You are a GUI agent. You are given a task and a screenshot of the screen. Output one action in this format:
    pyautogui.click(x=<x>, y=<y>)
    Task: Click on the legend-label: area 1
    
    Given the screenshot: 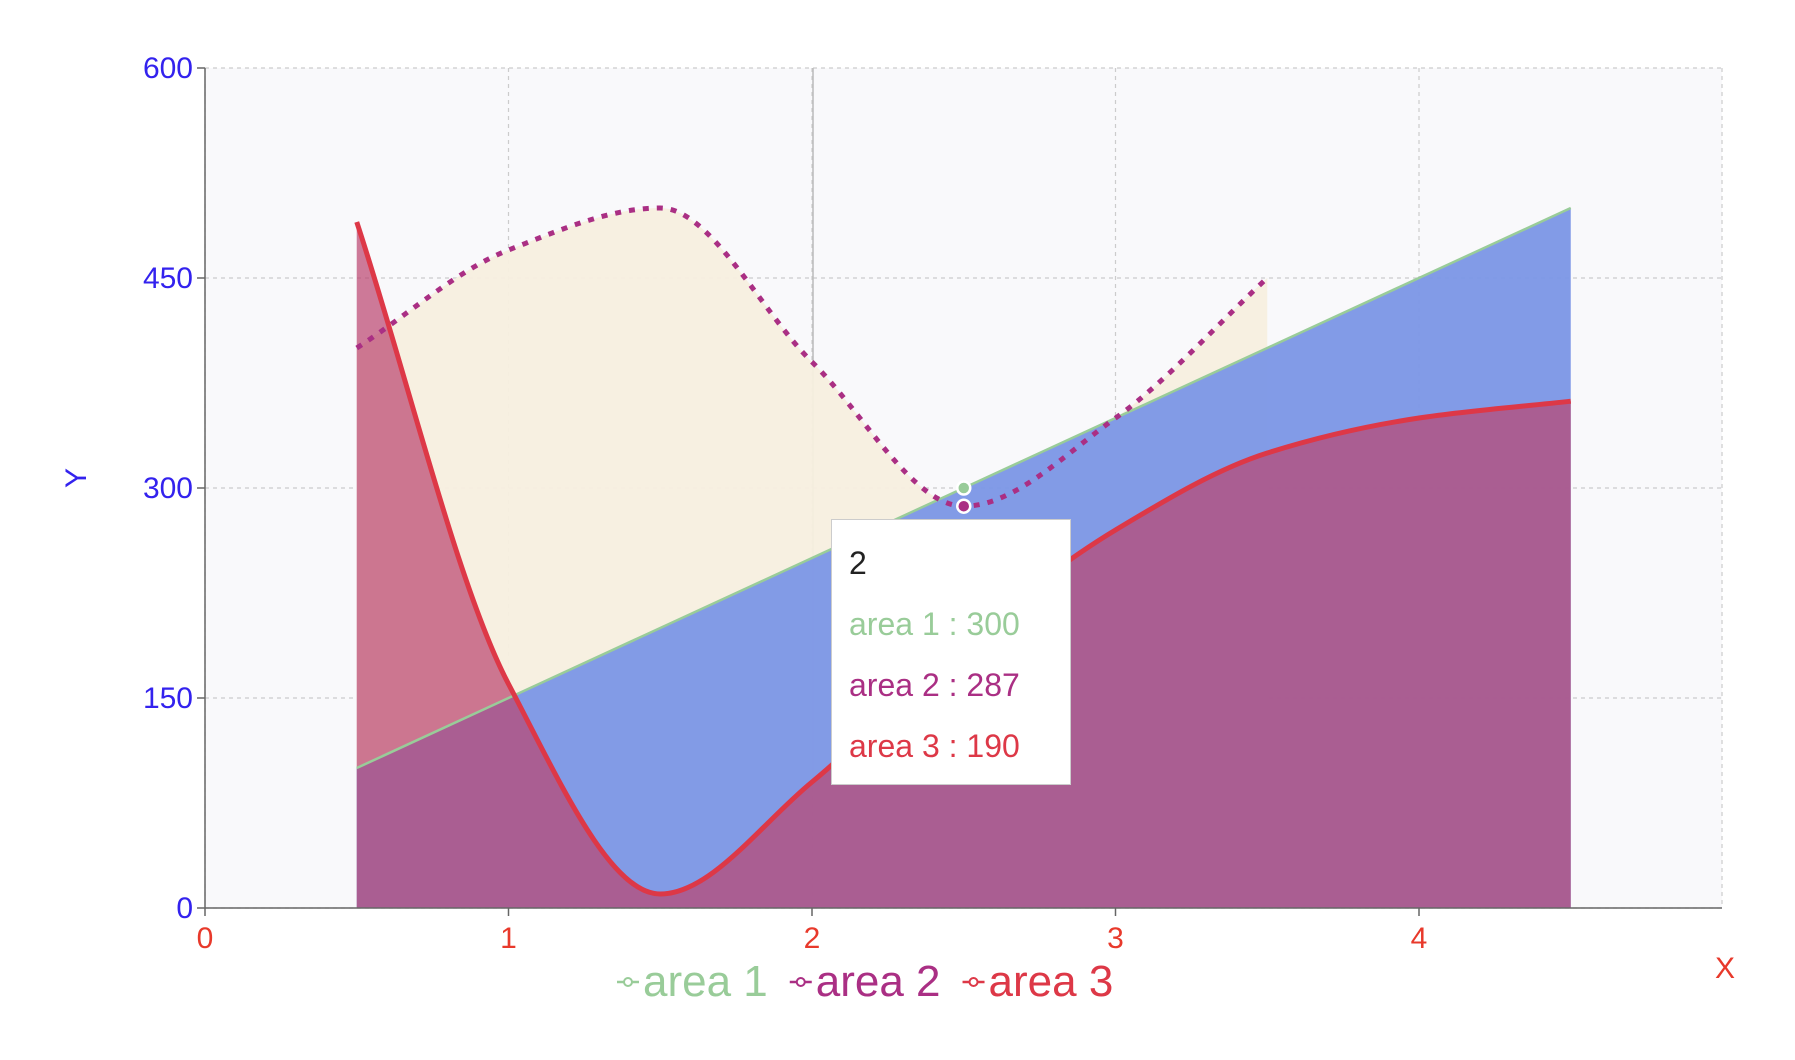 What is the action you would take?
    pyautogui.click(x=705, y=981)
    